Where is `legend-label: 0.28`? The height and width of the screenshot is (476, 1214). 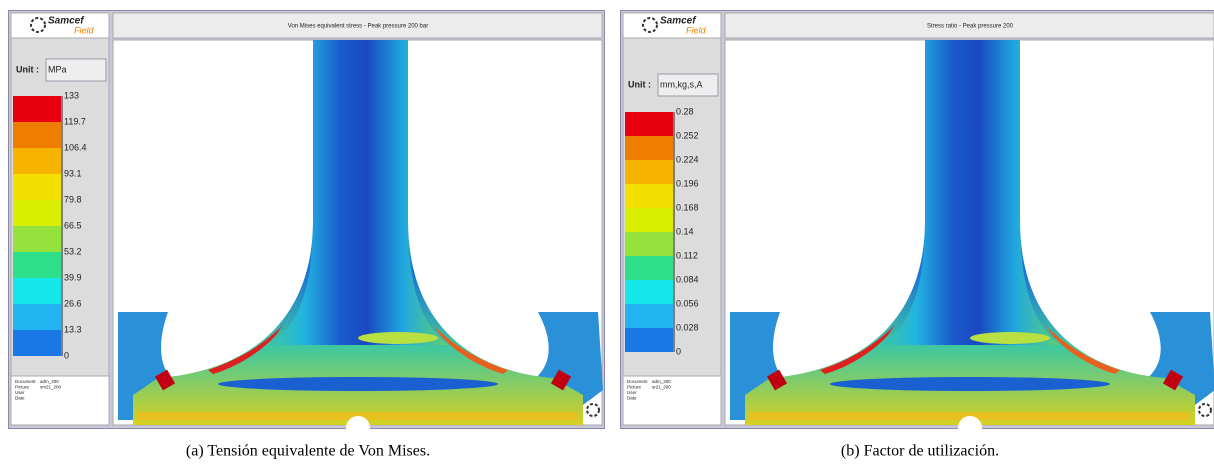
legend-label: 0.28 is located at coordinates (685, 111).